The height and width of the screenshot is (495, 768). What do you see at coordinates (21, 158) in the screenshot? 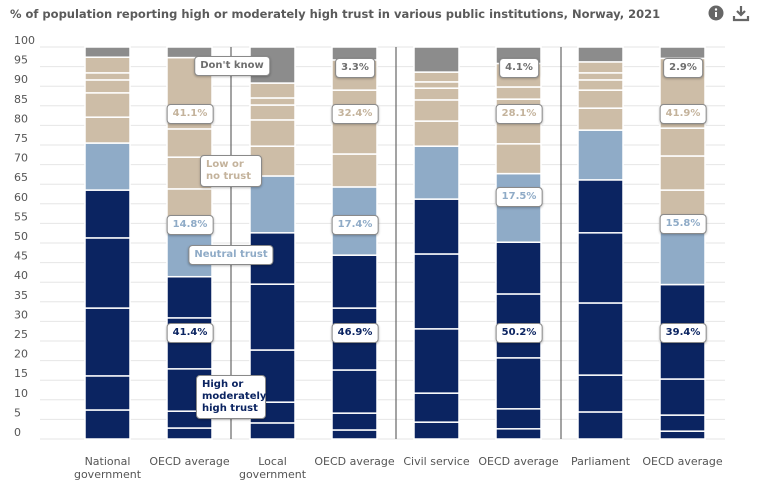
I see `y-tick-label: 70` at bounding box center [21, 158].